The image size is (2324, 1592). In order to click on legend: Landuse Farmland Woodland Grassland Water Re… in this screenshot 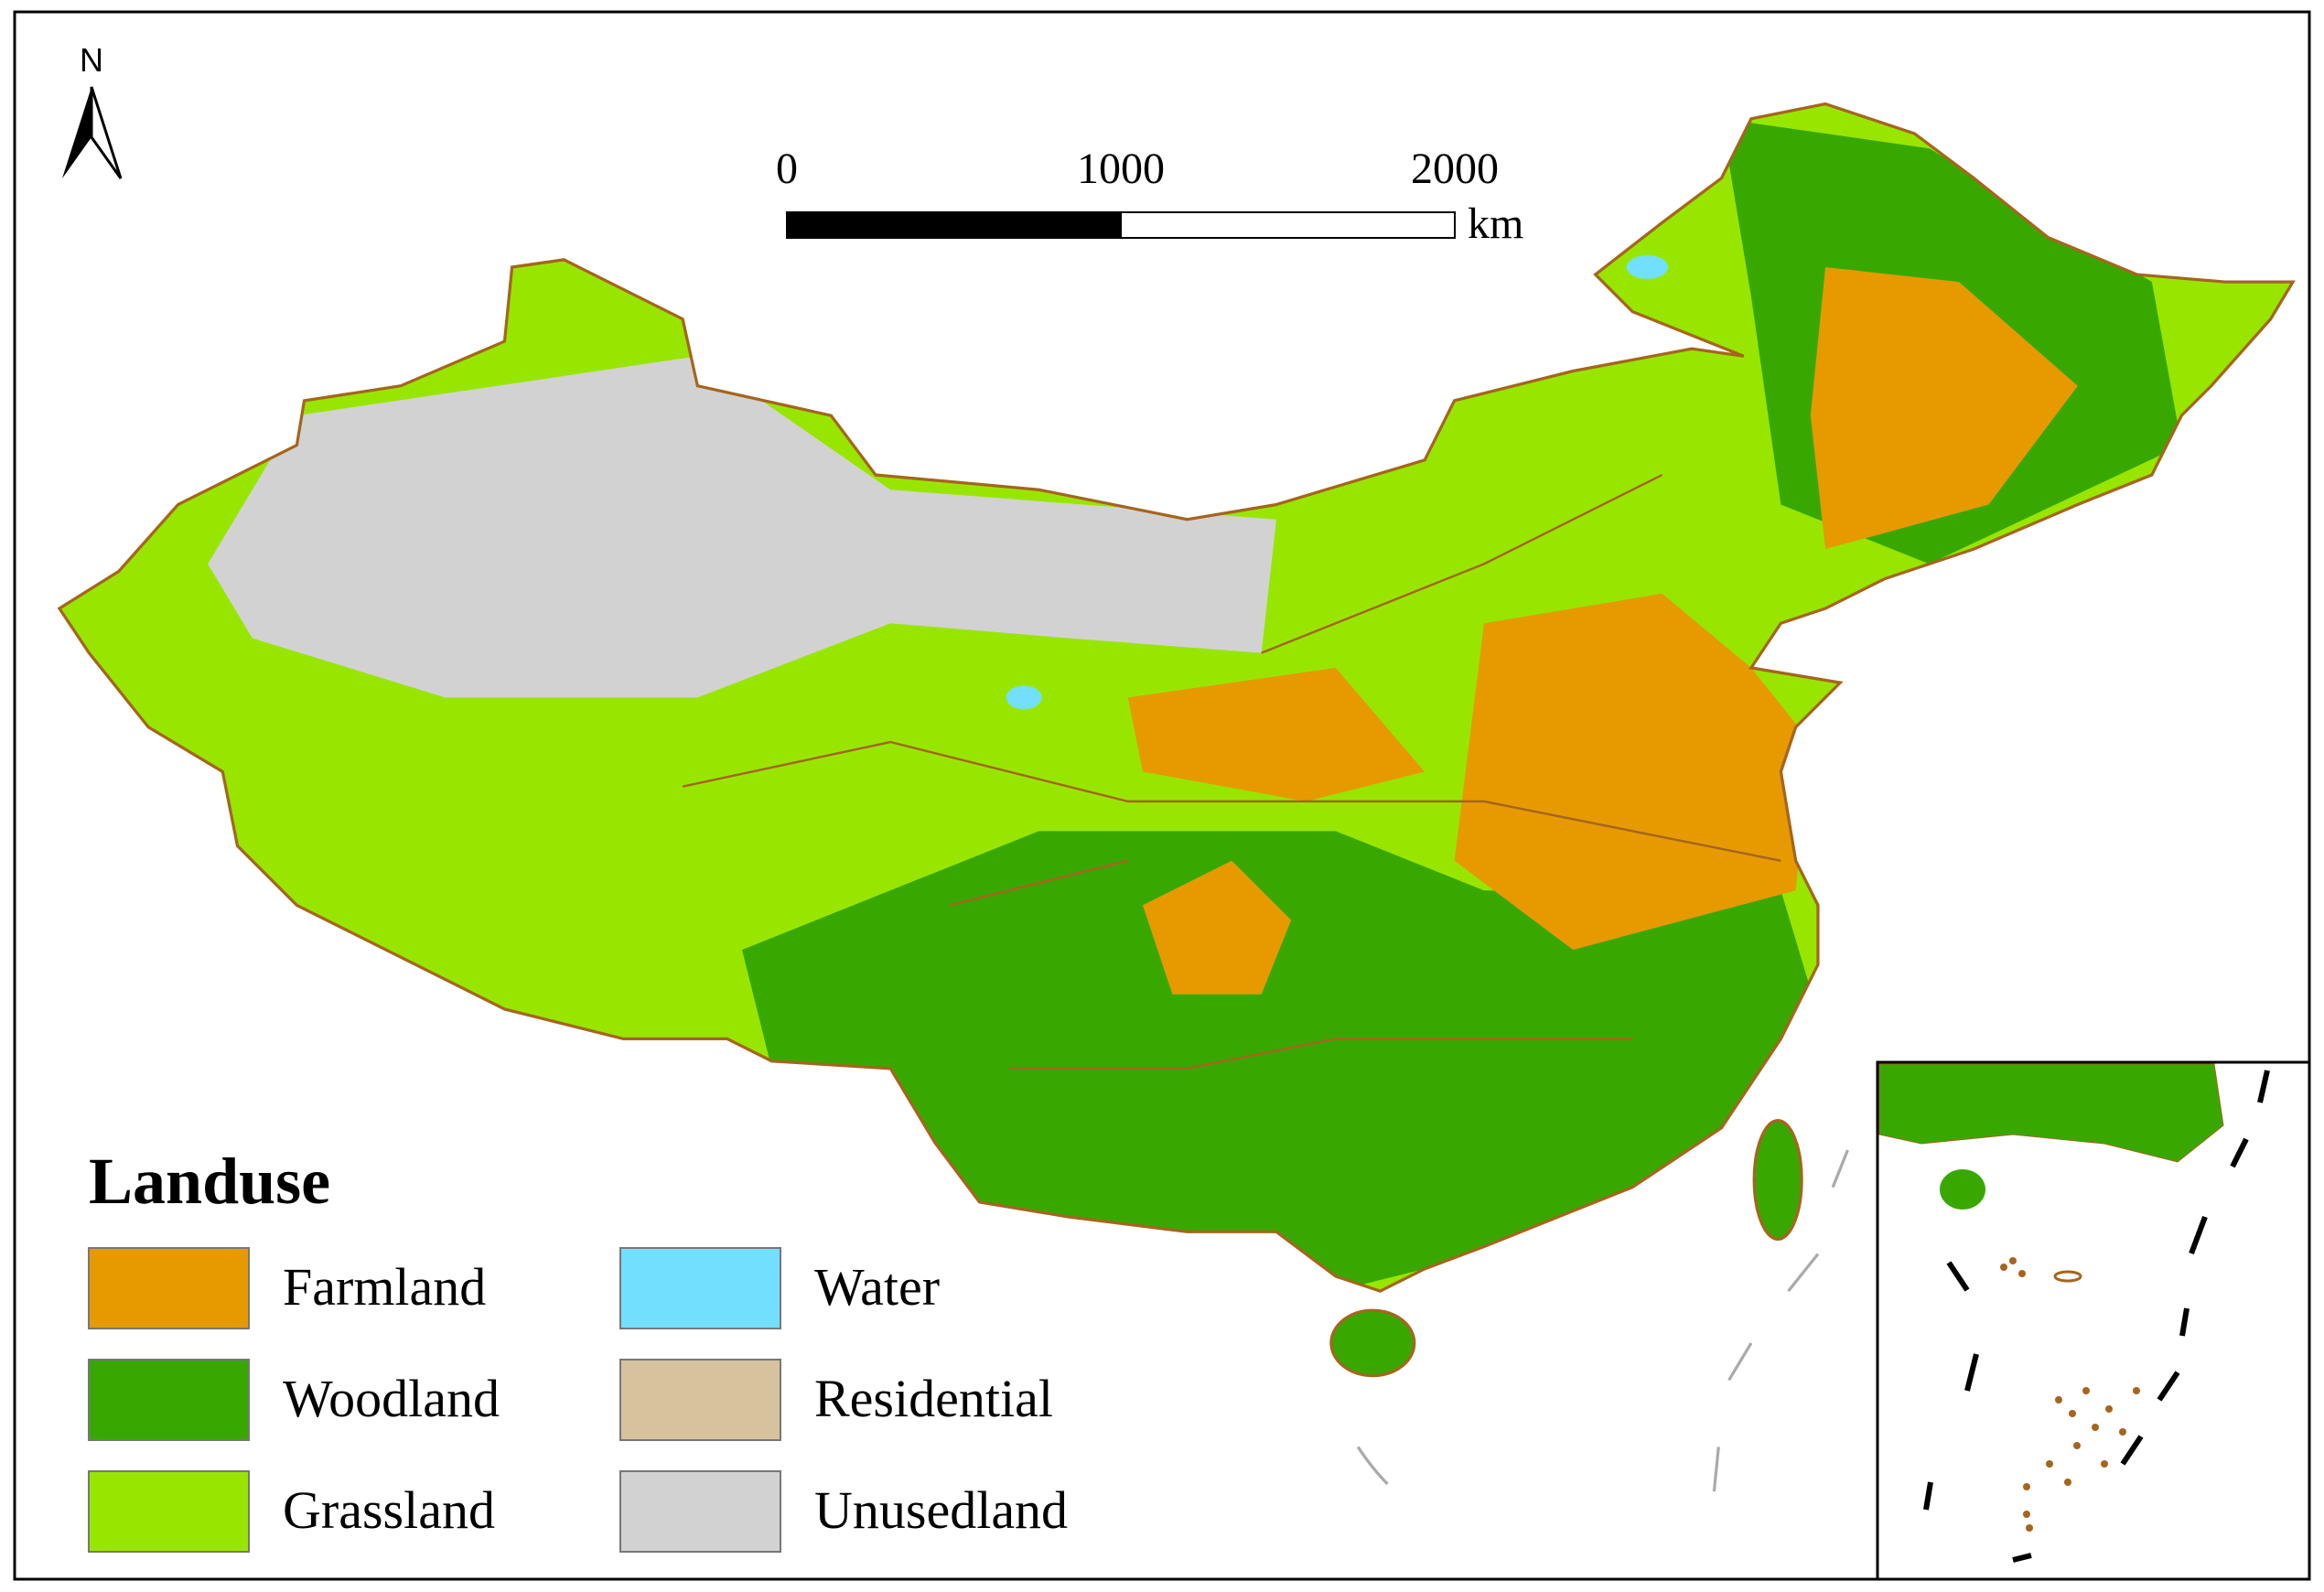, I will do `click(578, 1349)`.